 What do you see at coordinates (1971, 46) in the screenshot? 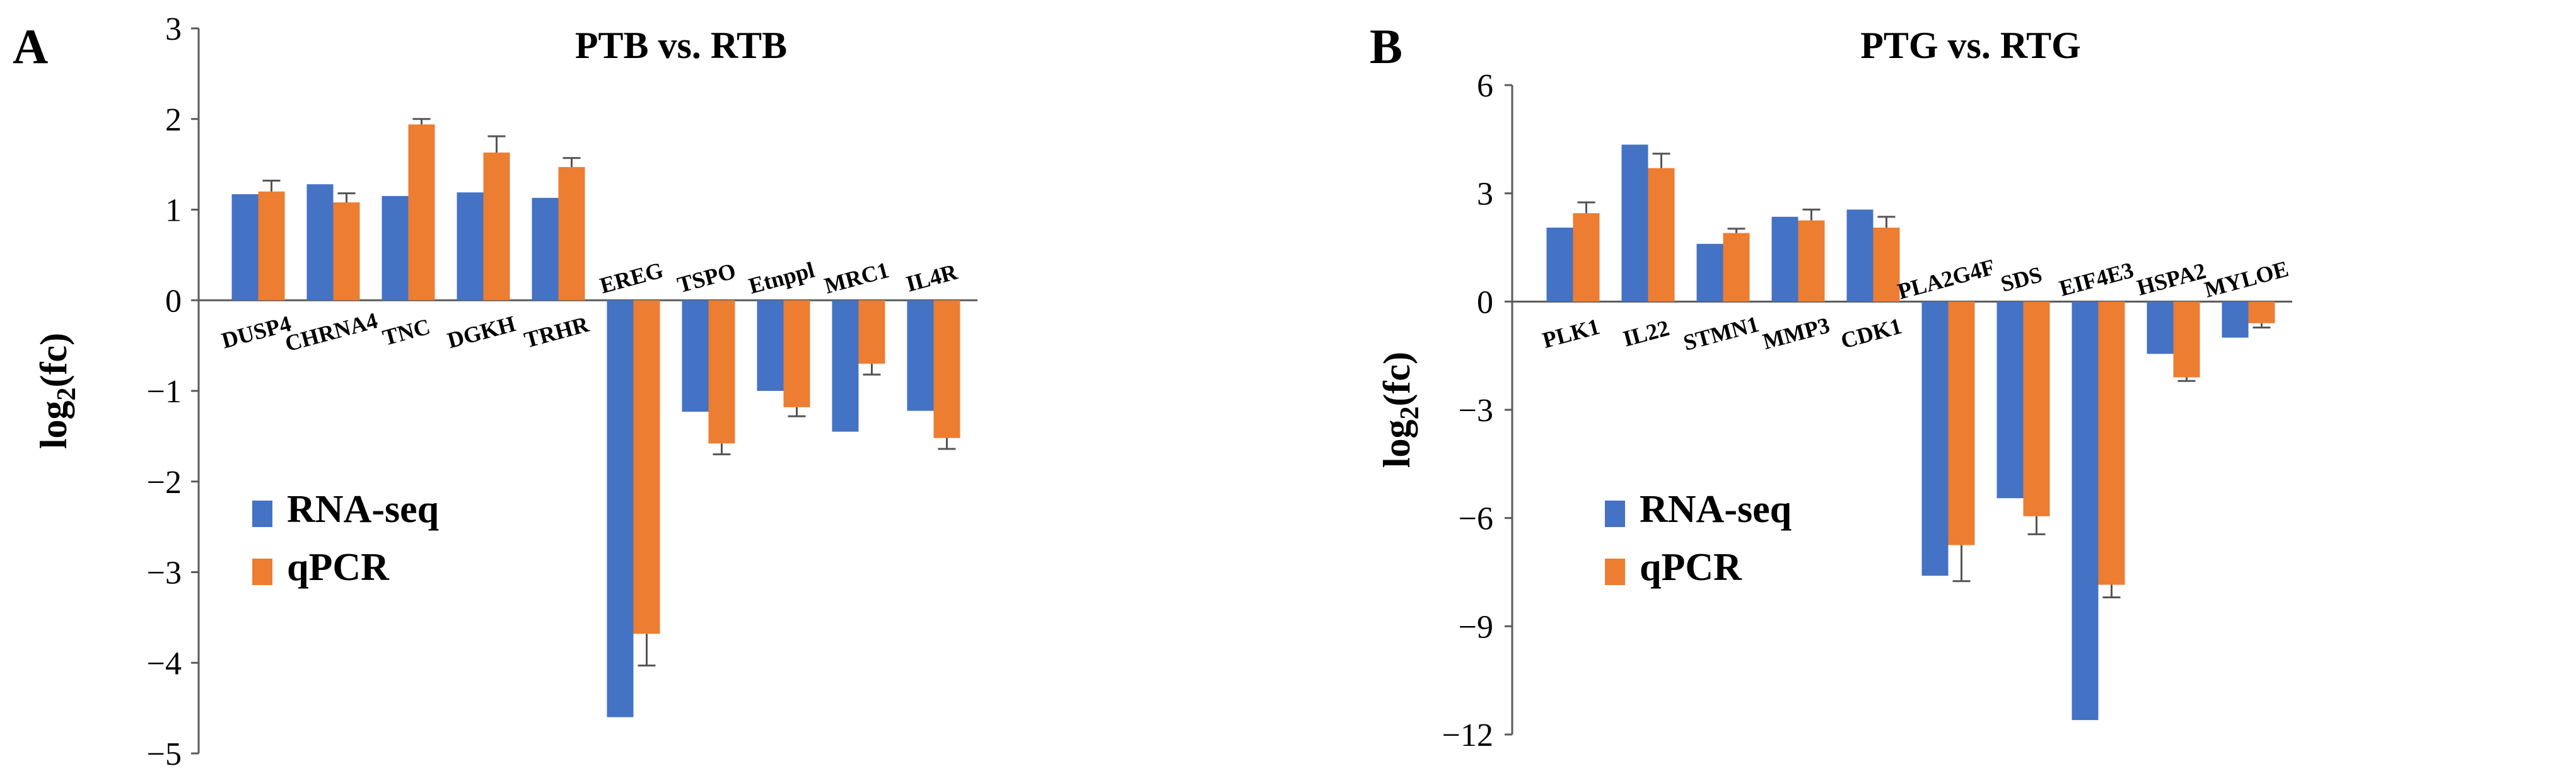
I see `chart-title: PTG vs. RTG` at bounding box center [1971, 46].